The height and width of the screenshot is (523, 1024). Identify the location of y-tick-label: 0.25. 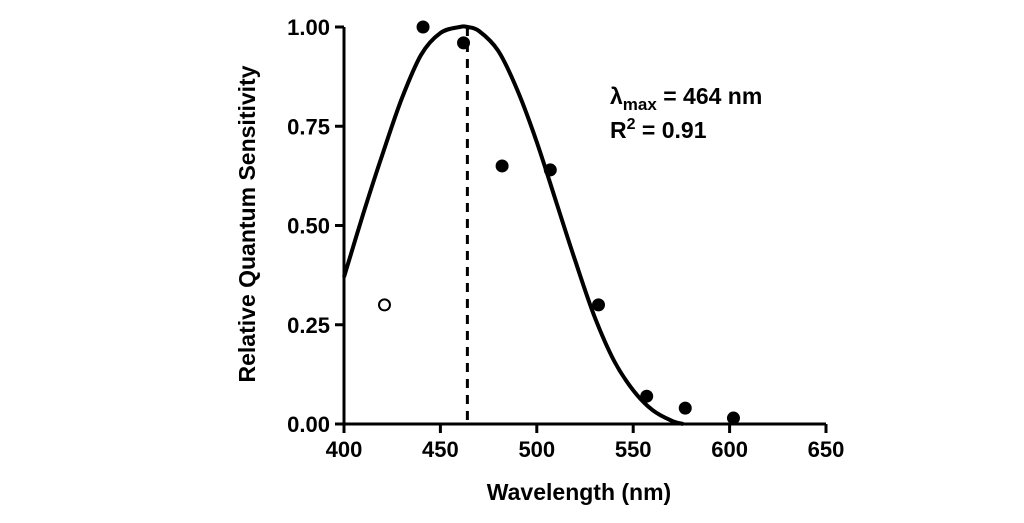
(308, 325).